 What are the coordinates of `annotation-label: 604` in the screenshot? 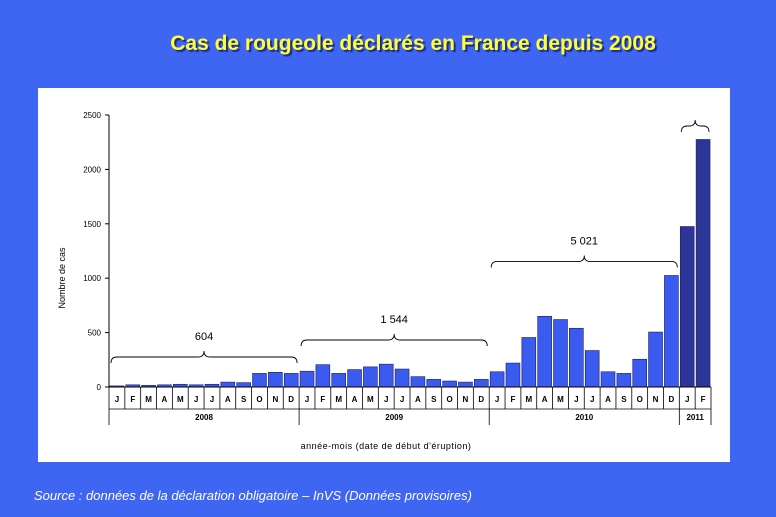 It's located at (204, 337).